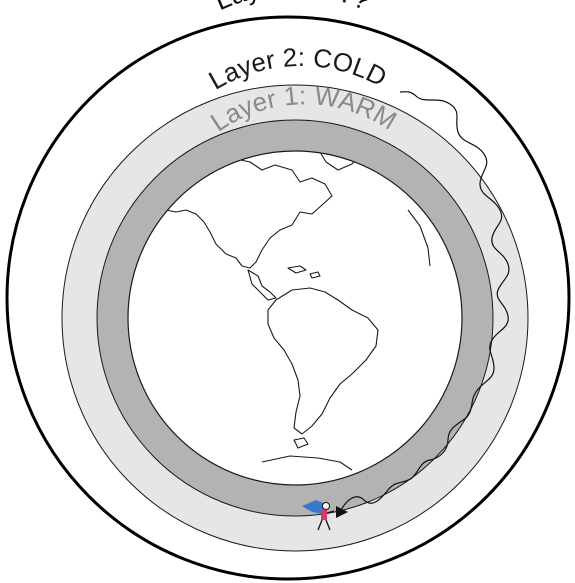  Describe the element at coordinates (318, 515) in the screenshot. I see `superhero-figure-icon` at that location.